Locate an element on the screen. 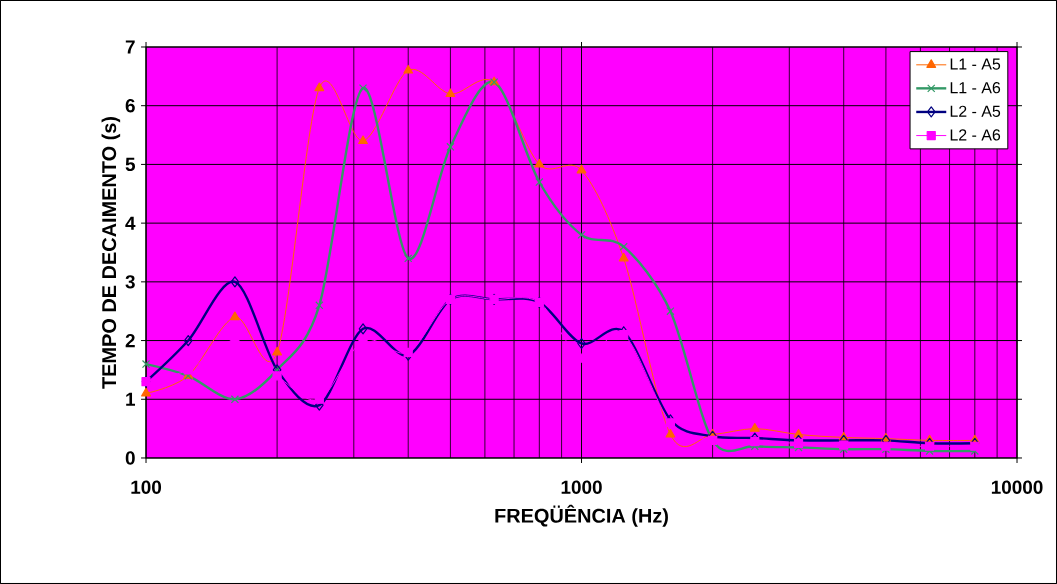 This screenshot has width=1057, height=584. legend-label: L2 - A6 is located at coordinates (975, 135).